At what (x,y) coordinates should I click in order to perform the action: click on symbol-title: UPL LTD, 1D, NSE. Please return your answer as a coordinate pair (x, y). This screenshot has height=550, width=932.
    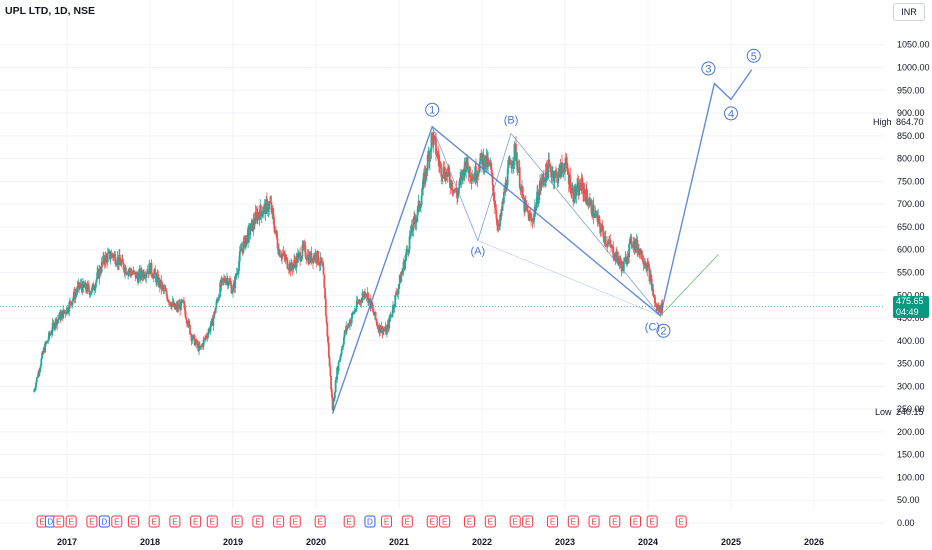
    Looking at the image, I should click on (50, 11).